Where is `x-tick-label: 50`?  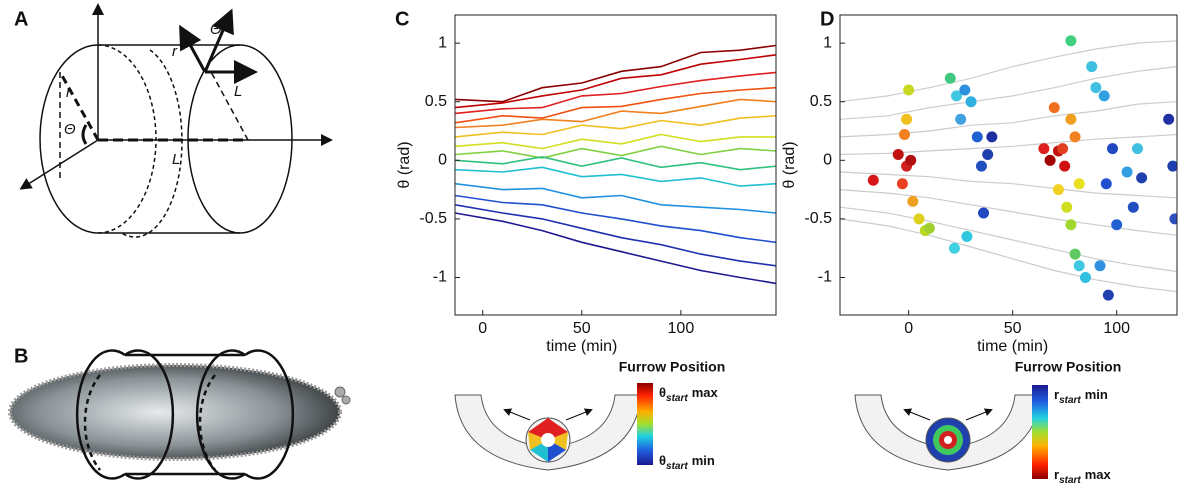 x-tick-label: 50 is located at coordinates (582, 328).